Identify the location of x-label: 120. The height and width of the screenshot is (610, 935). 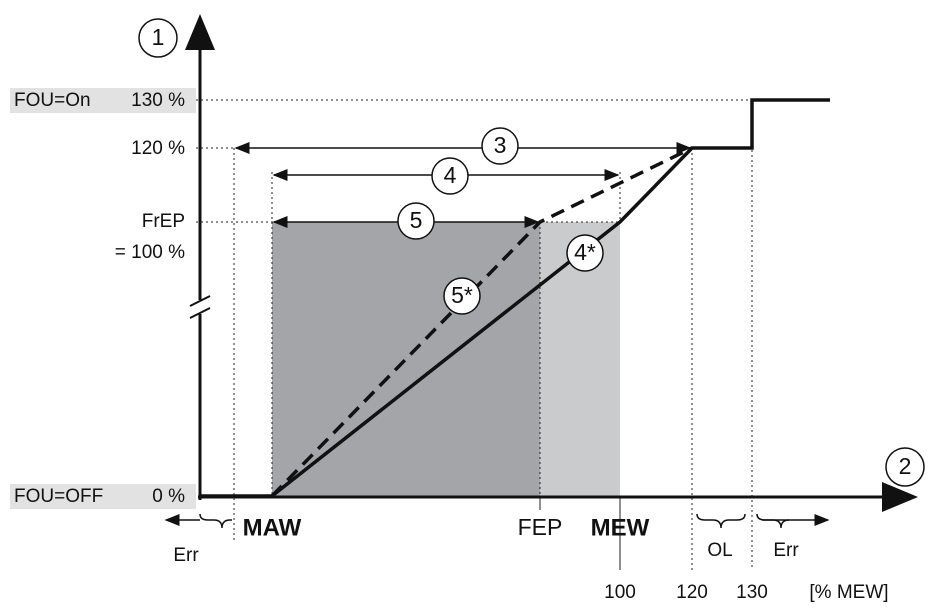
(692, 592).